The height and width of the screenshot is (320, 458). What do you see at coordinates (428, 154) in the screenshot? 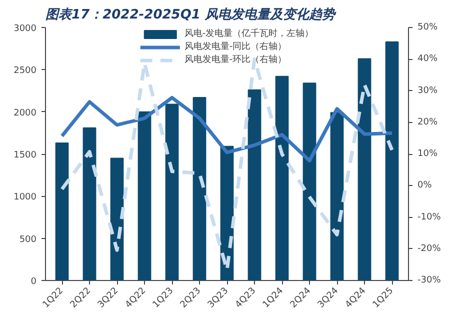
I see `y2-tick-label: 10%` at bounding box center [428, 154].